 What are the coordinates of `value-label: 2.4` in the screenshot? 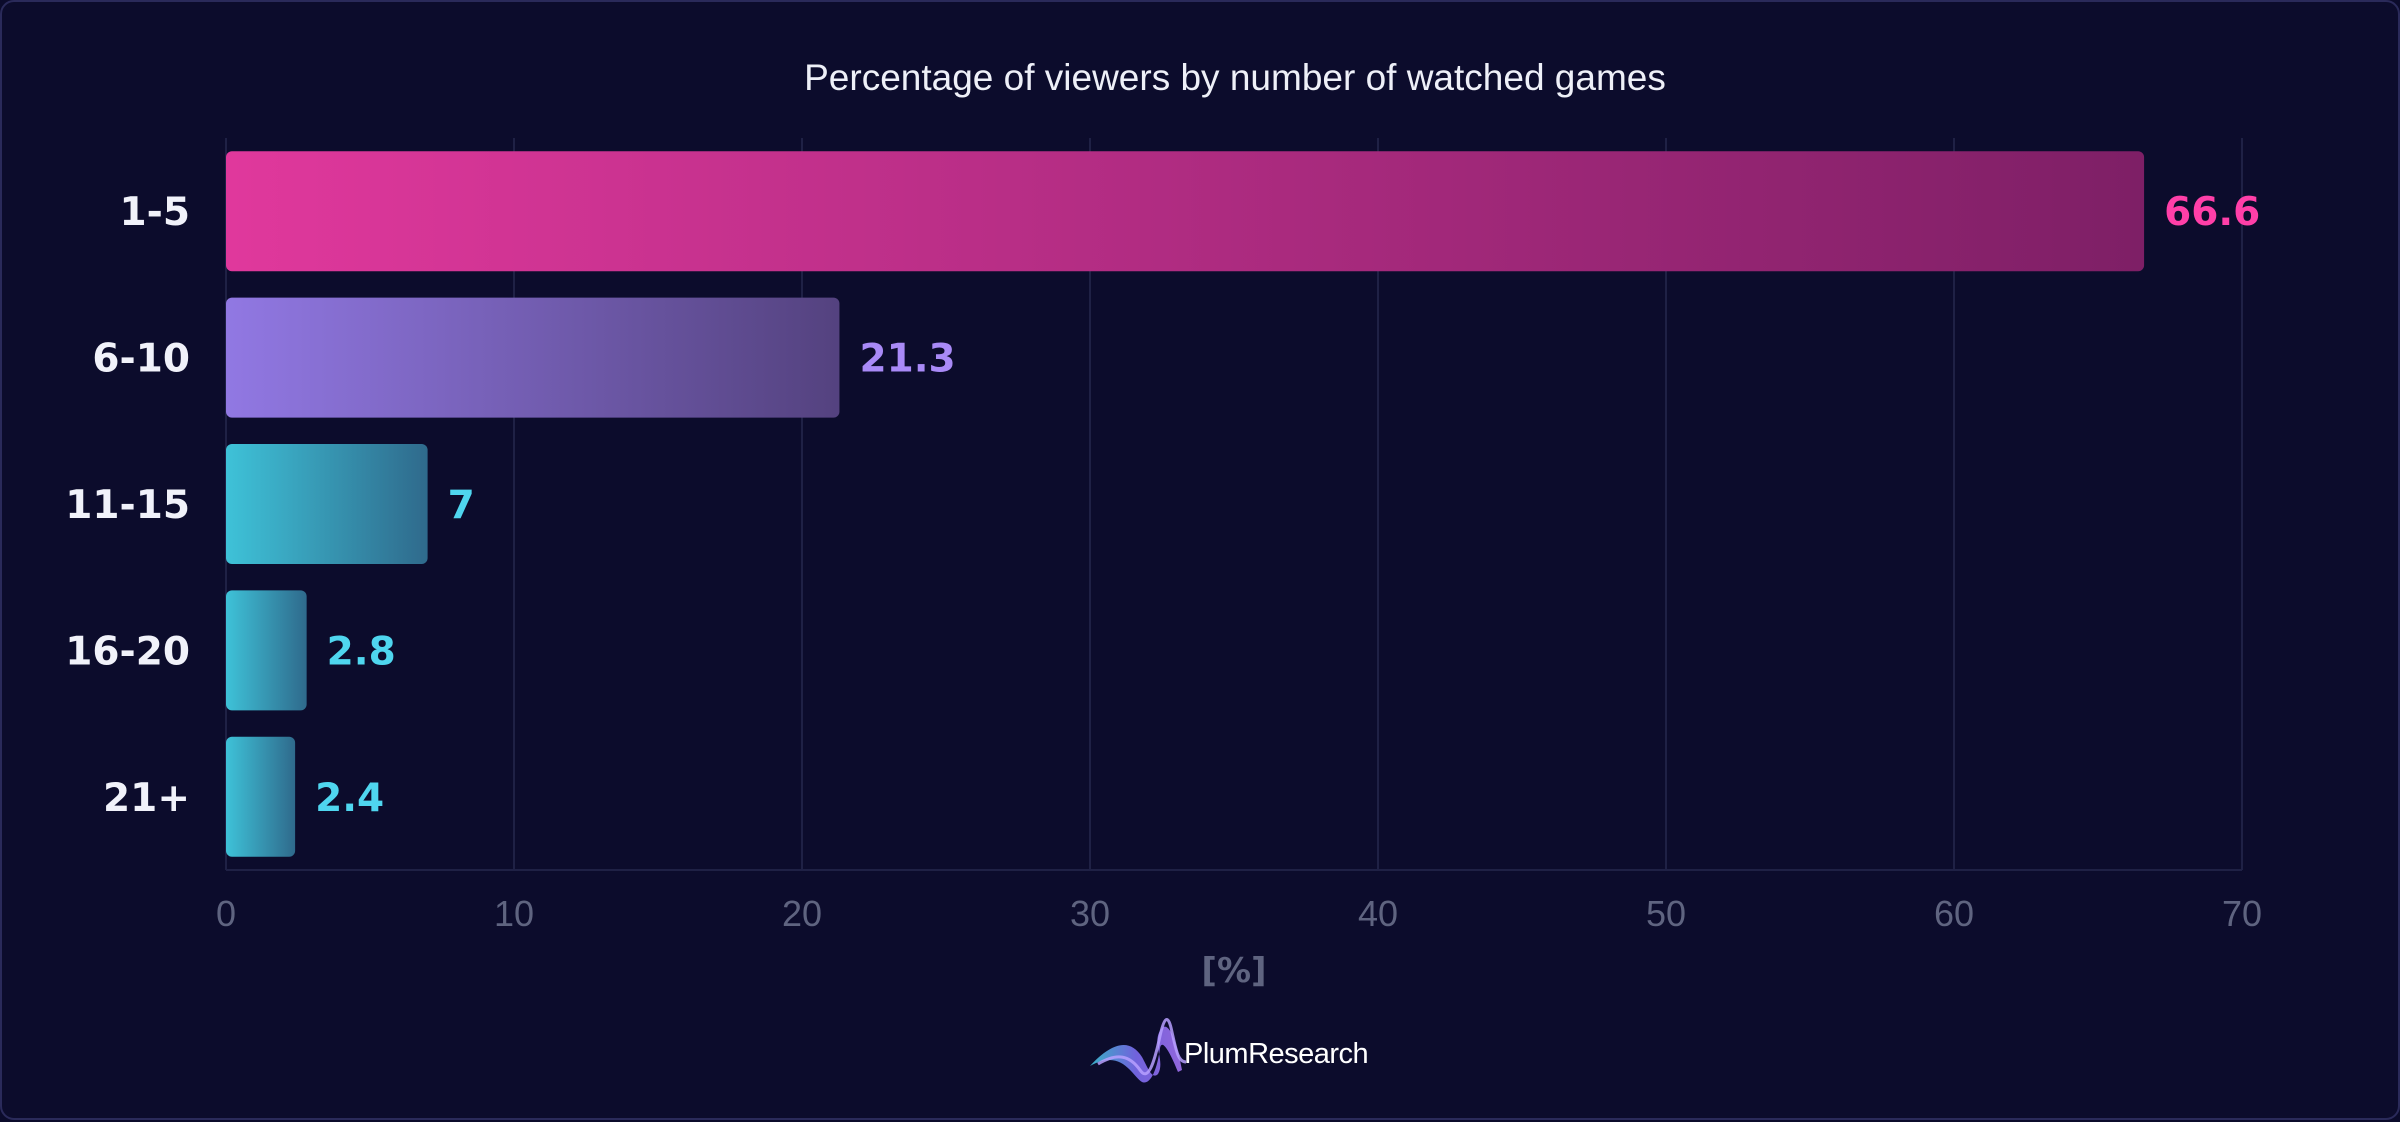 It's located at (349, 798).